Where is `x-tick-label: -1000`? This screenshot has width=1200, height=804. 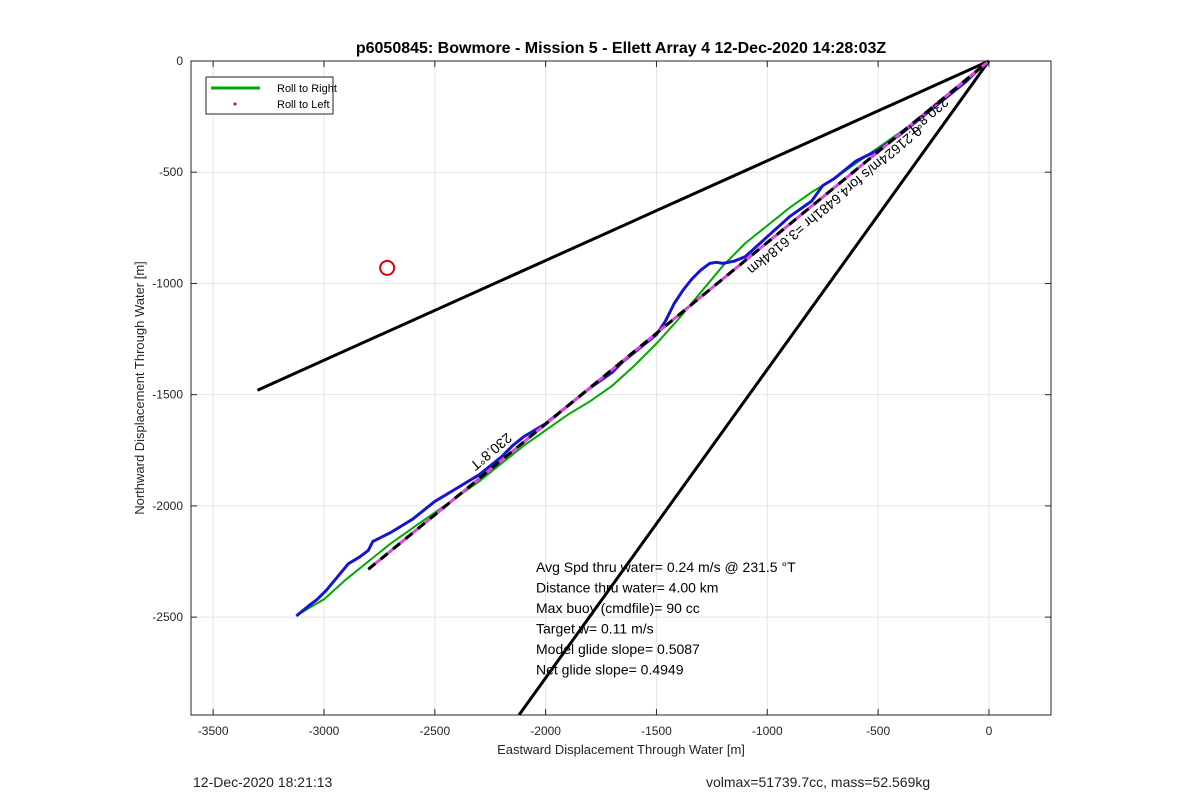 x-tick-label: -1000 is located at coordinates (767, 731).